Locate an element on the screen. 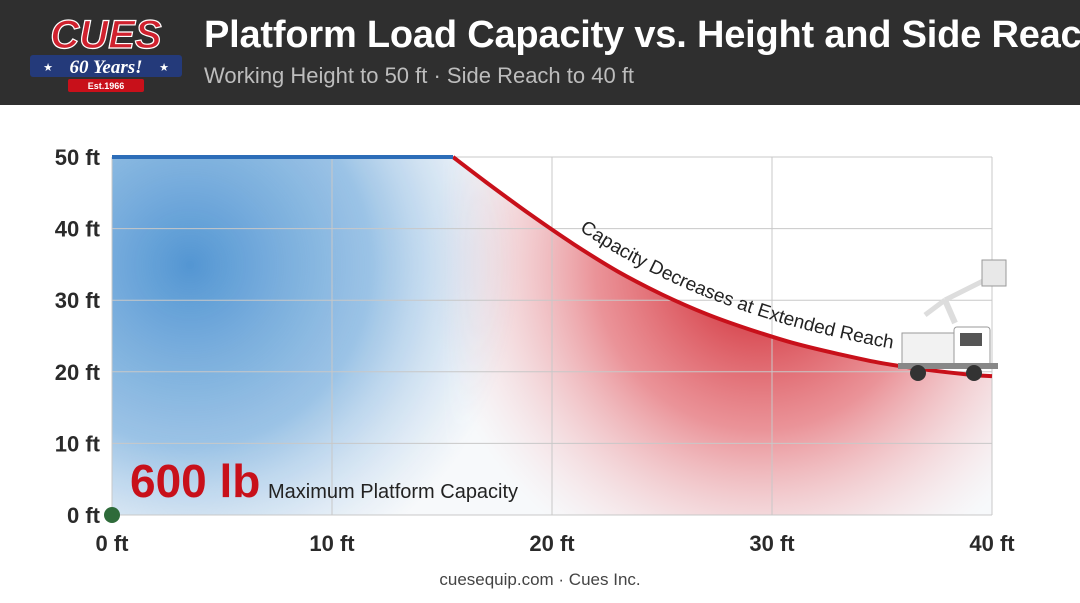  logo-established-badge is located at coordinates (106, 85).